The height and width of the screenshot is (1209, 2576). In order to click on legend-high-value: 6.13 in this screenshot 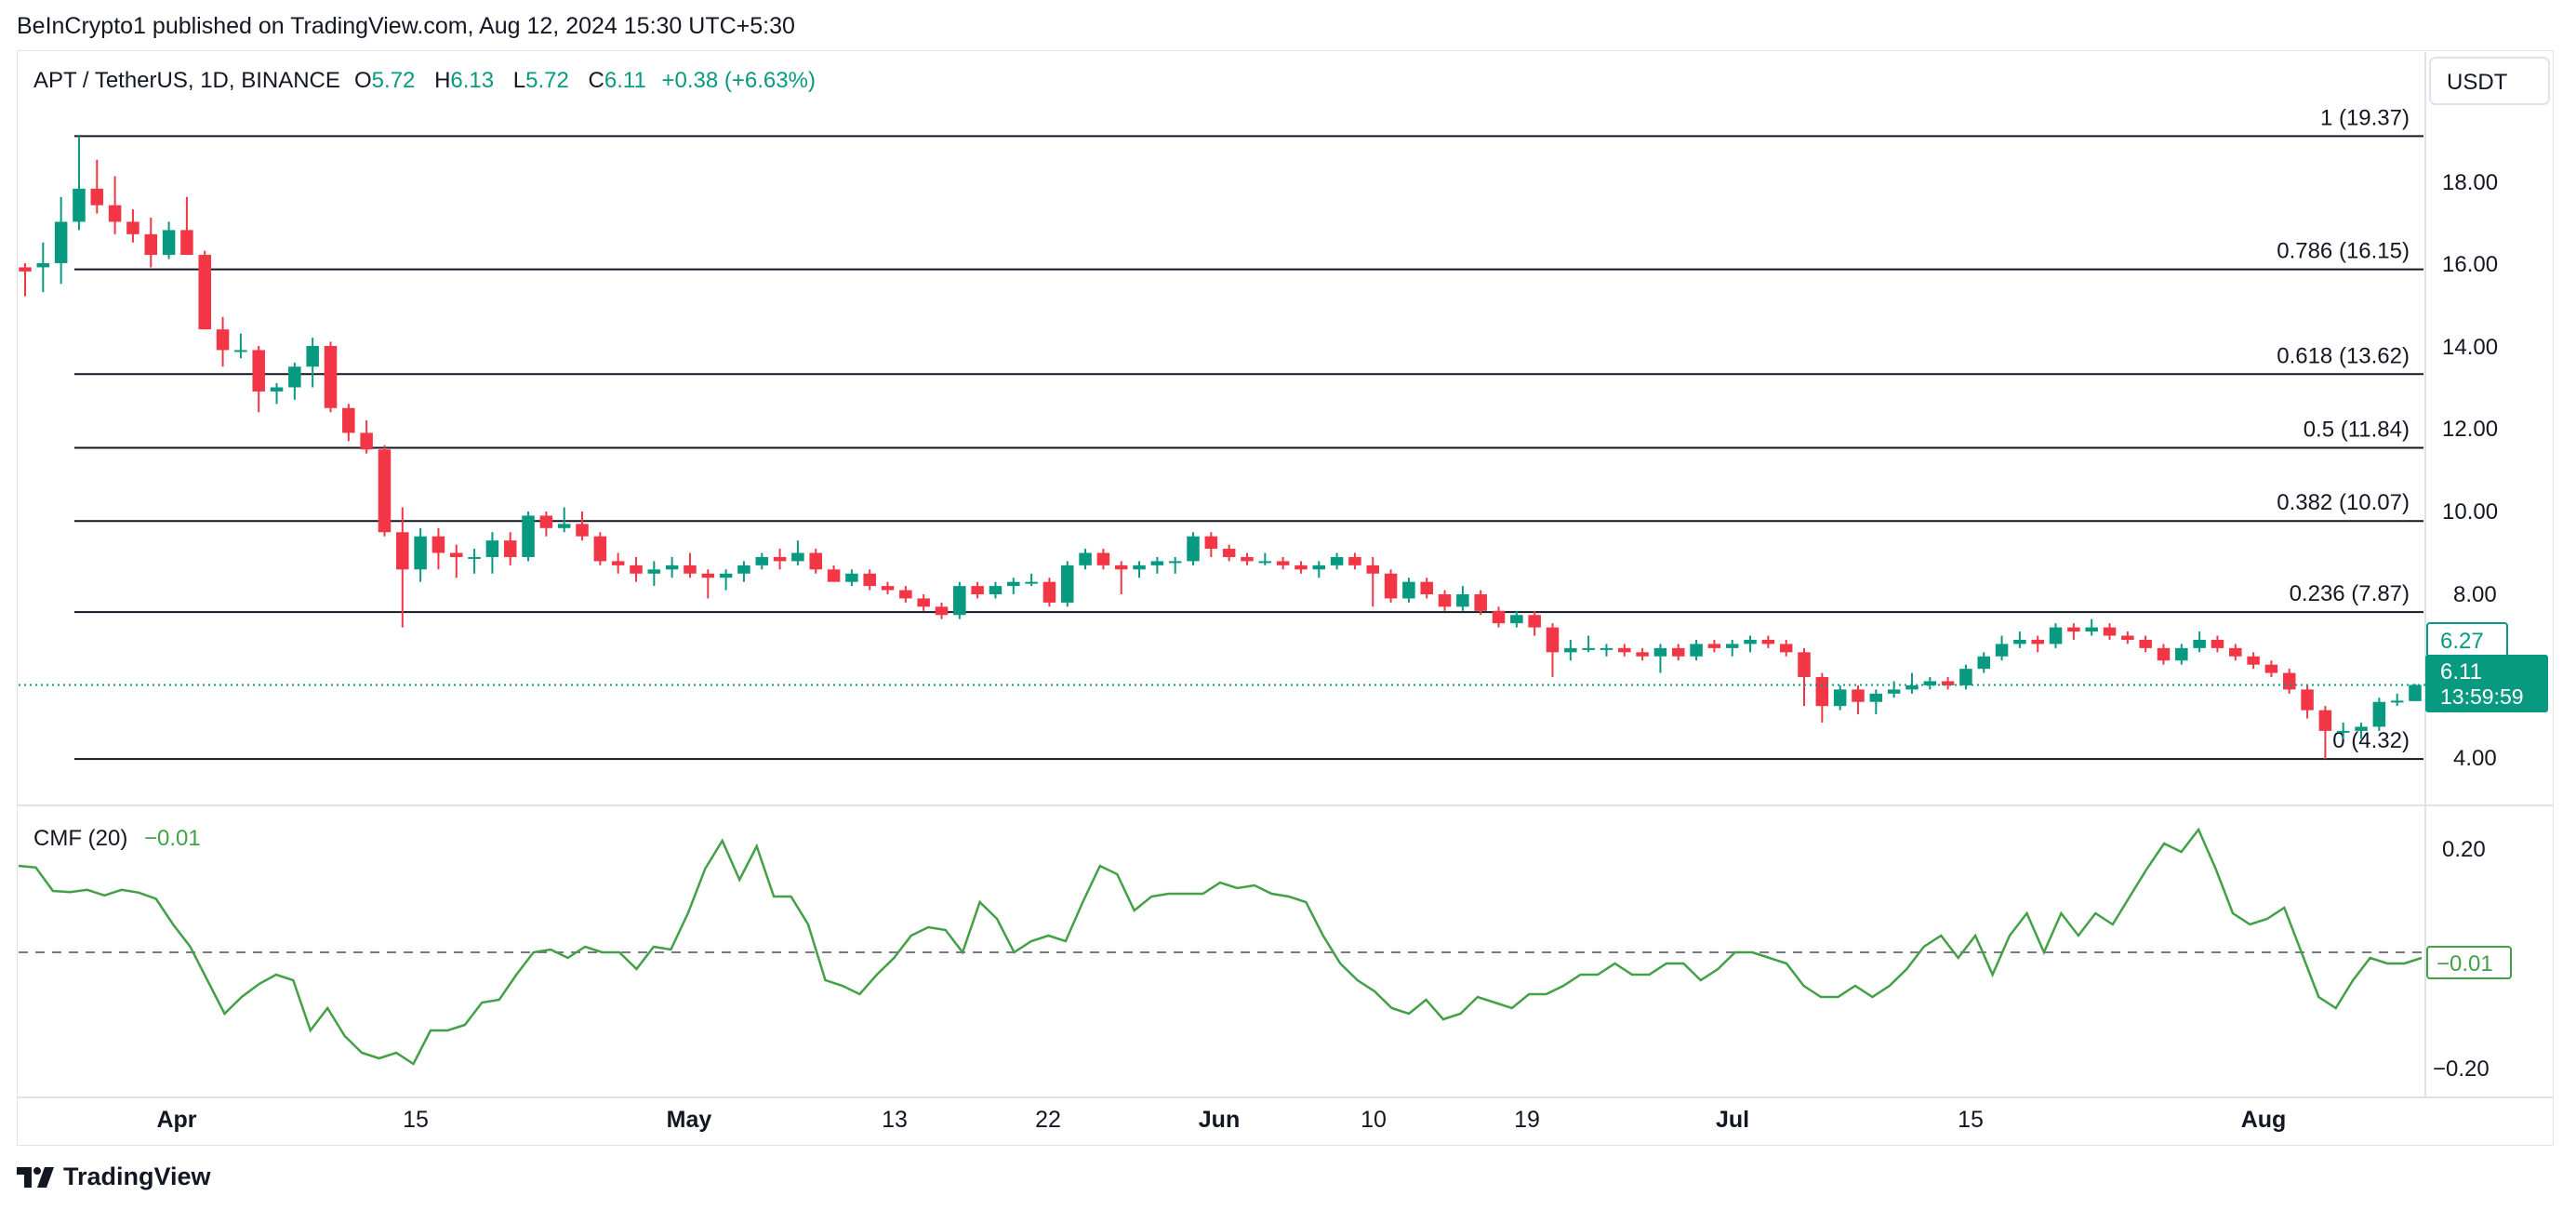, I will do `click(472, 80)`.